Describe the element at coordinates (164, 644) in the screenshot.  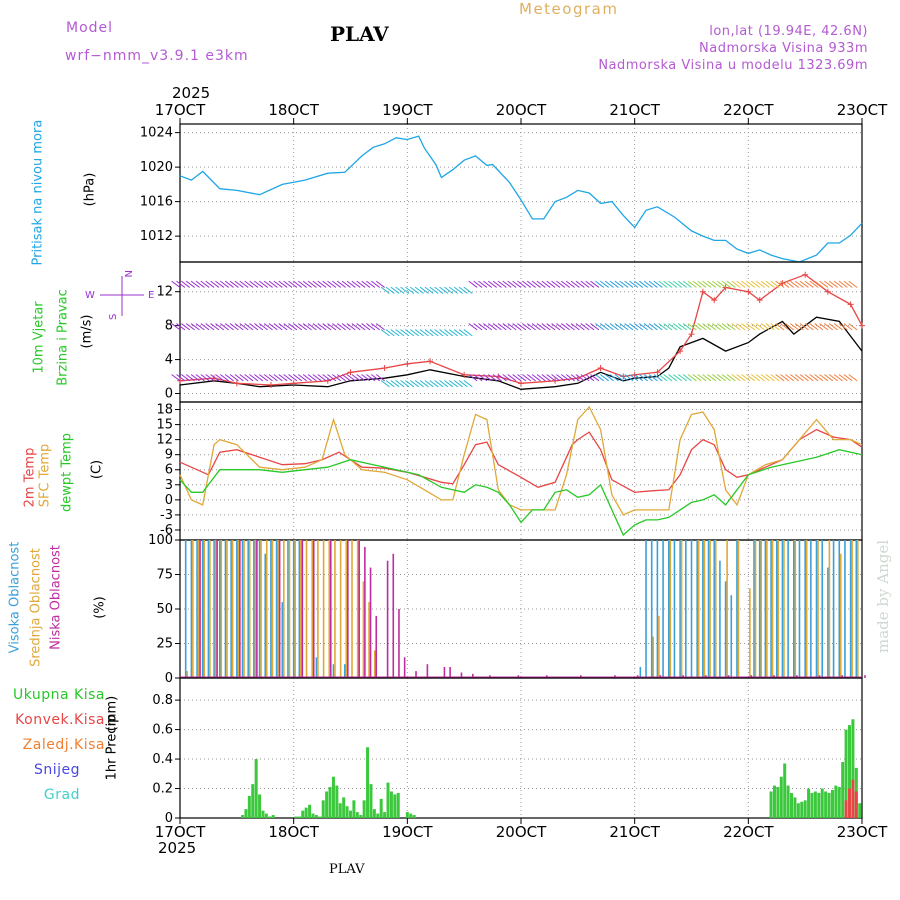
I see `y-tick-label: 25` at that location.